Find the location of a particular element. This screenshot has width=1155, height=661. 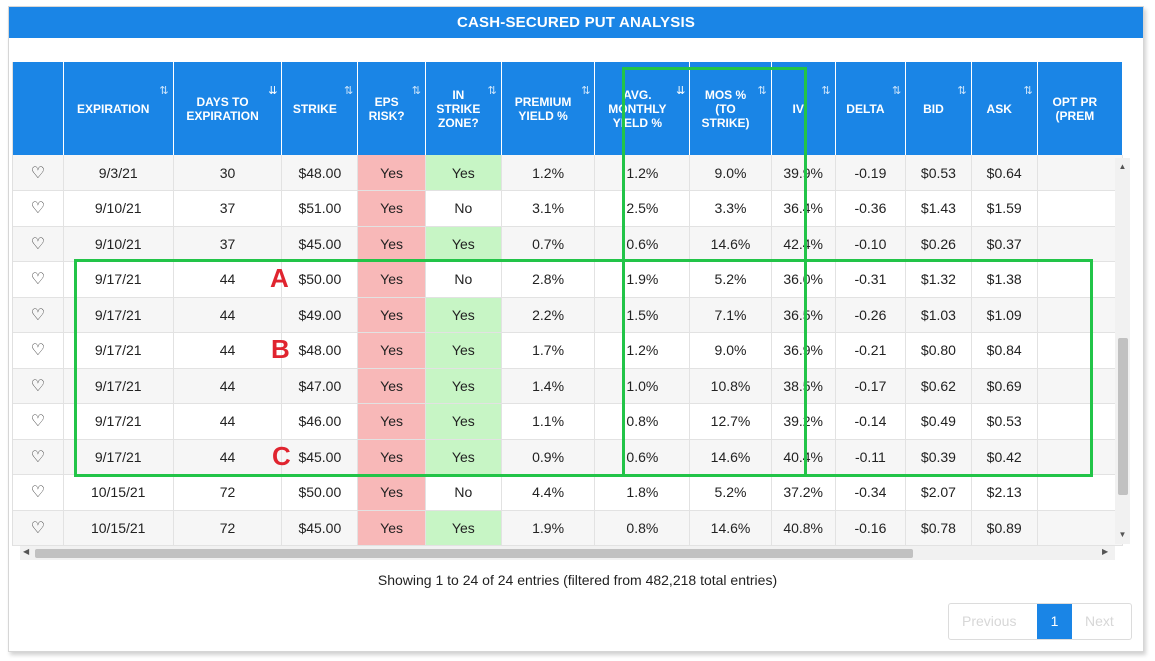

horizontal-scroll-thumb is located at coordinates (474, 553).